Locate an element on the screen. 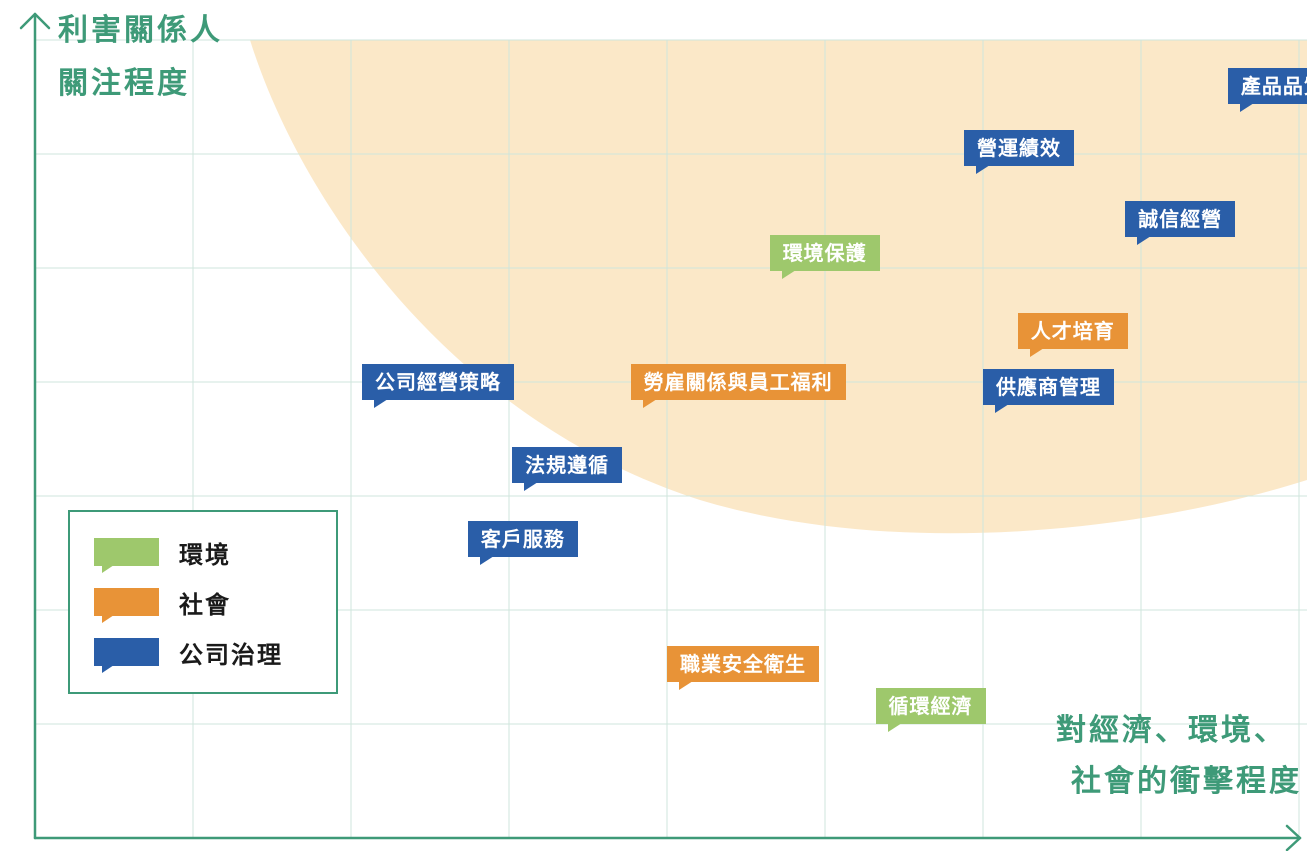 This screenshot has height=851, width=1307. legend-swatch-governance is located at coordinates (126, 655).